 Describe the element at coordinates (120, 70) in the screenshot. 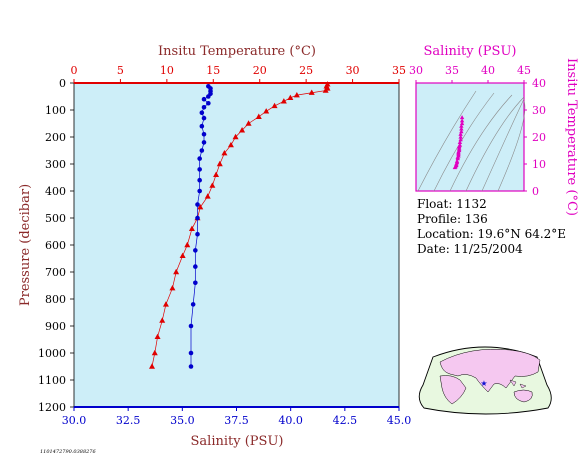

I see `temperature-tick-label: 5` at that location.